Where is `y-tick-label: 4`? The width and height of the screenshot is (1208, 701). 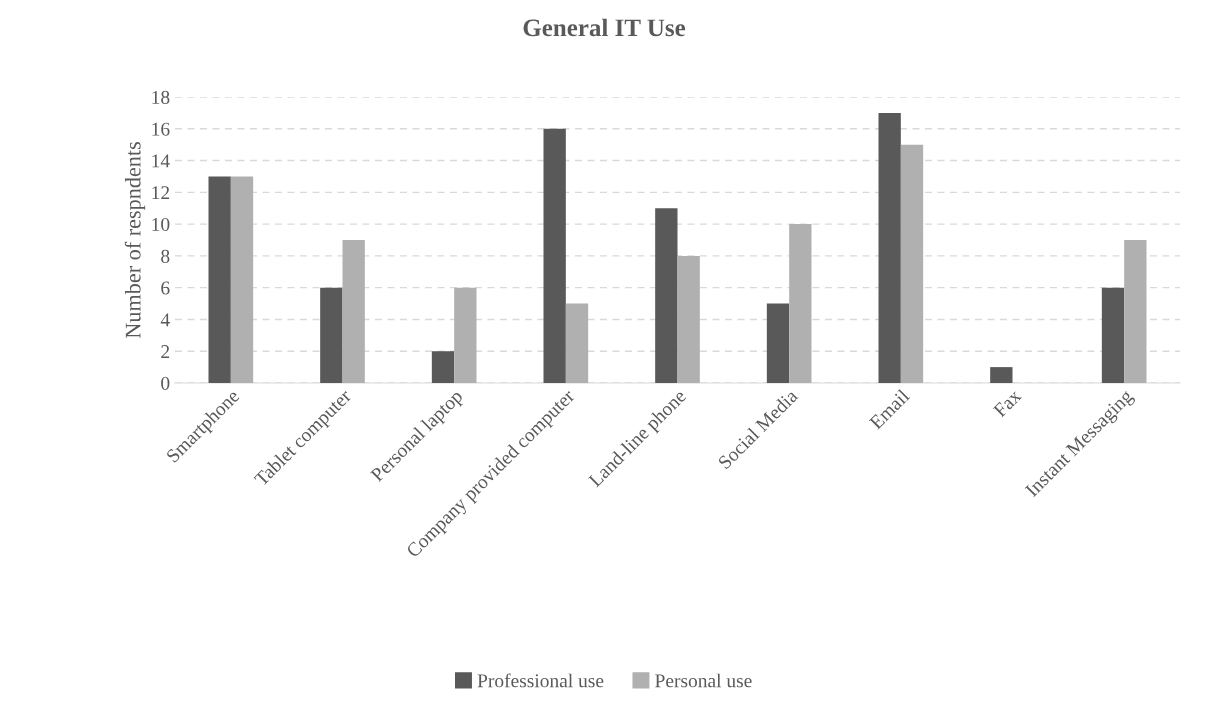 y-tick-label: 4 is located at coordinates (165, 320).